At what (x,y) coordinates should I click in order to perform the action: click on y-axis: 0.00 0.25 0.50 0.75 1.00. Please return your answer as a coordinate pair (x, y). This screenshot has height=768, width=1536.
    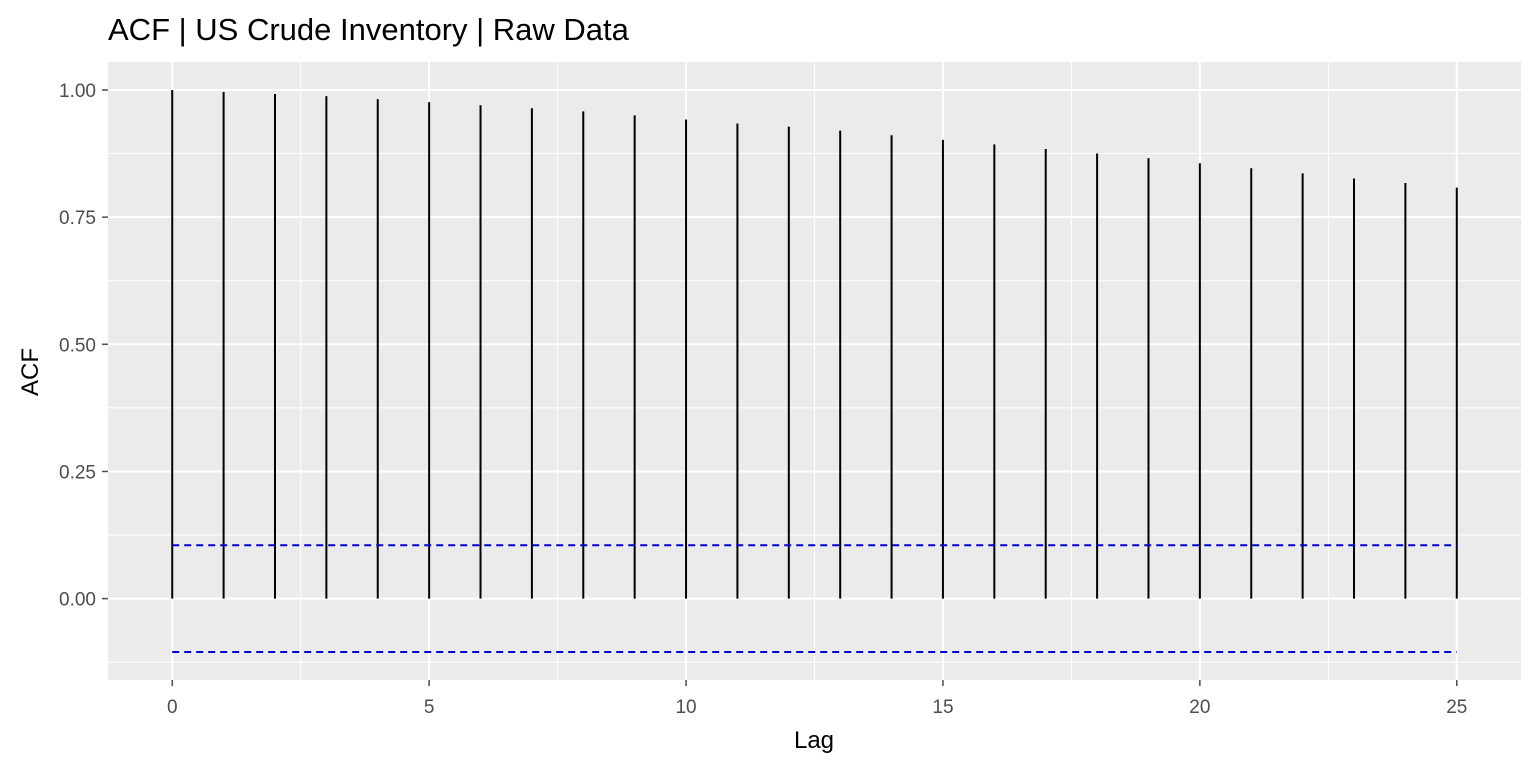
    Looking at the image, I should click on (83, 346).